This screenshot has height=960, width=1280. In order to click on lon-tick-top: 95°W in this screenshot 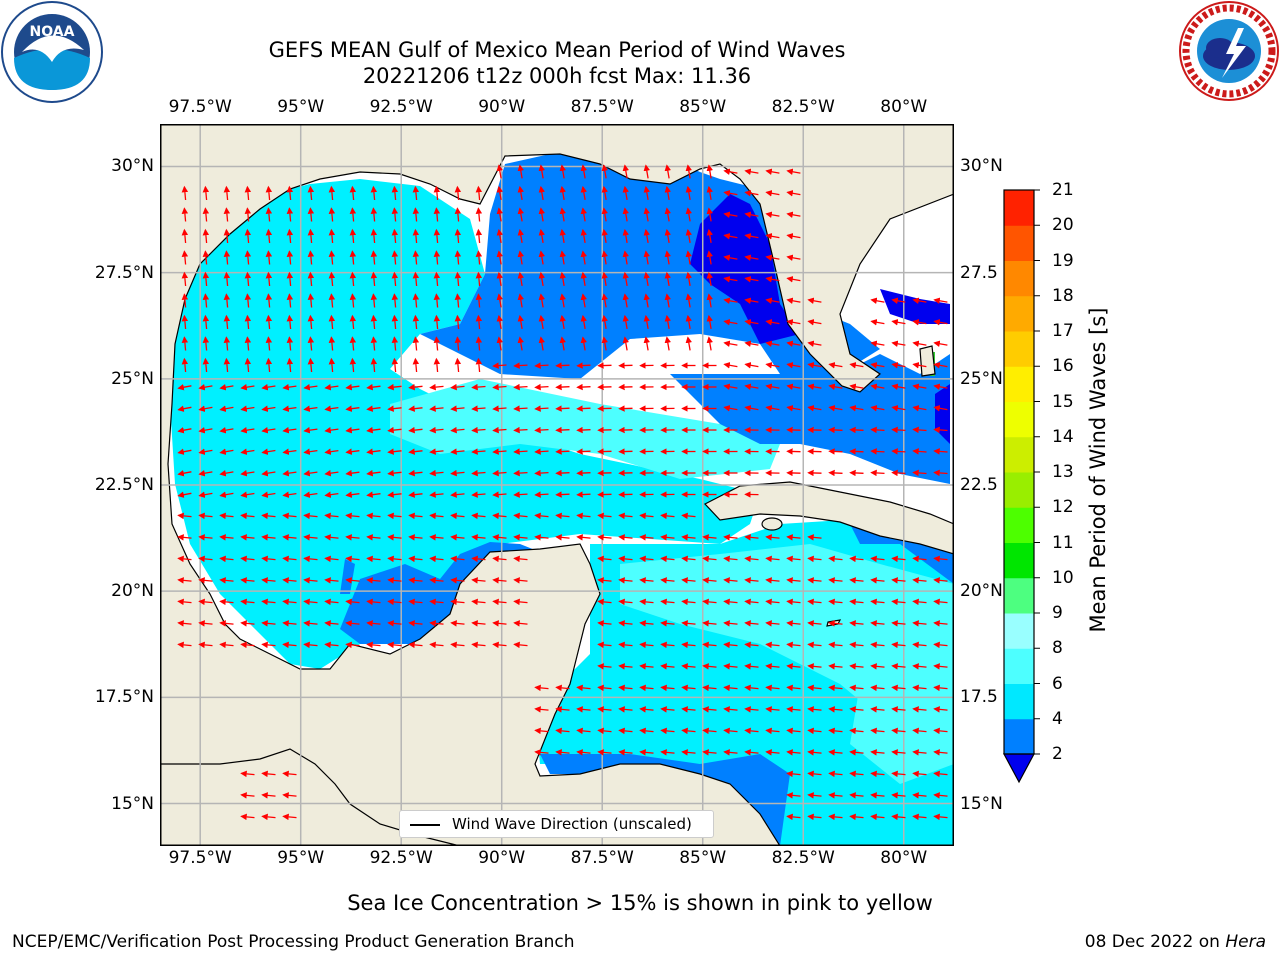, I will do `click(301, 107)`.